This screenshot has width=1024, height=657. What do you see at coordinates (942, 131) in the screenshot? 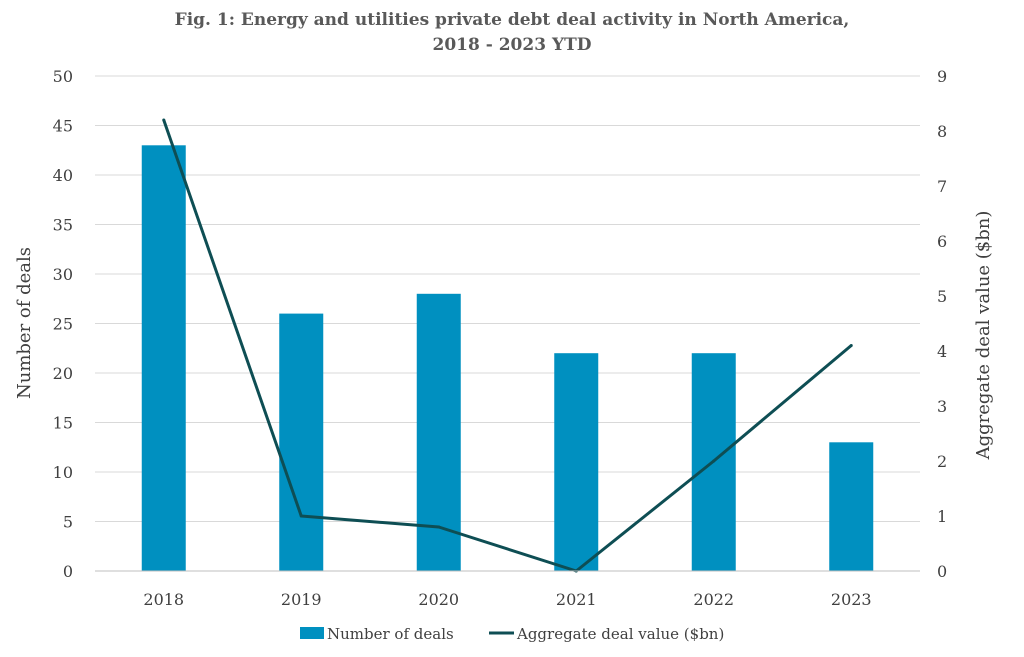
I see `y2-tick-label: 8` at bounding box center [942, 131].